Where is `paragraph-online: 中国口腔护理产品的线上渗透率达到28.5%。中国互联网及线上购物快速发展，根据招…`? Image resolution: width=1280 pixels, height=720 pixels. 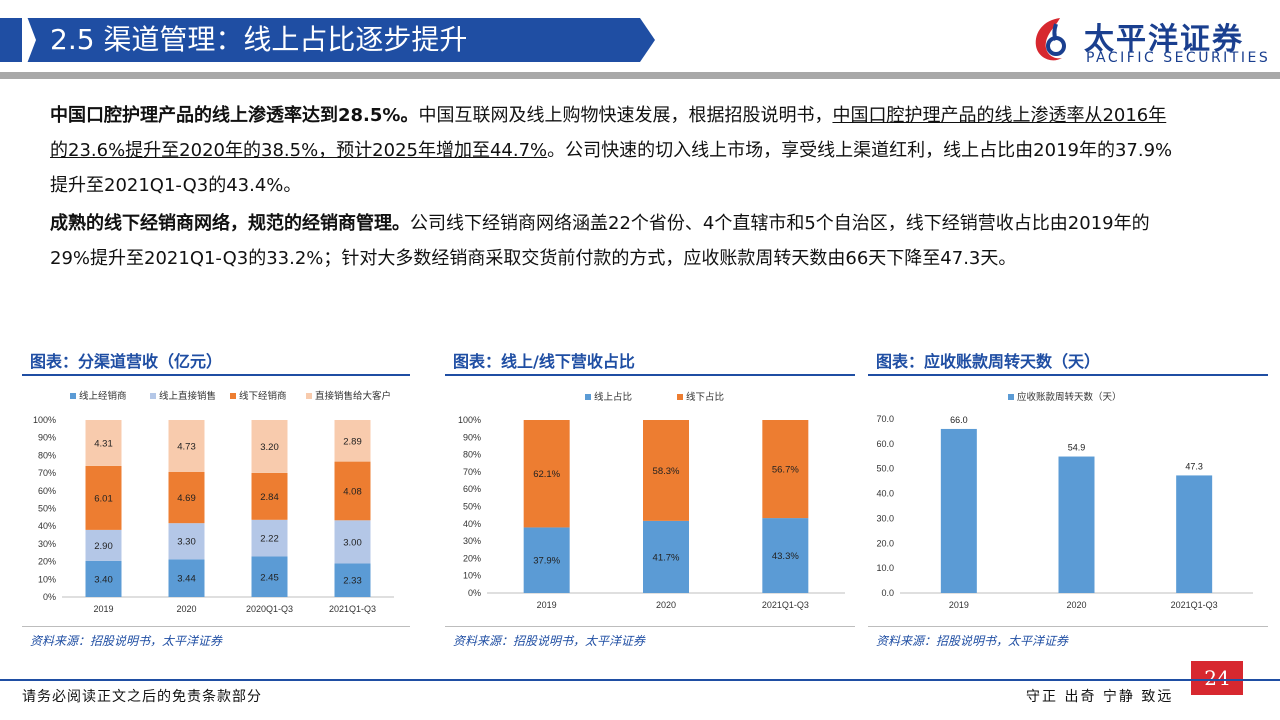
paragraph-online: 中国口腔护理产品的线上渗透率达到28.5%。中国互联网及线上购物快速发展，根据招… is located at coordinates (615, 150).